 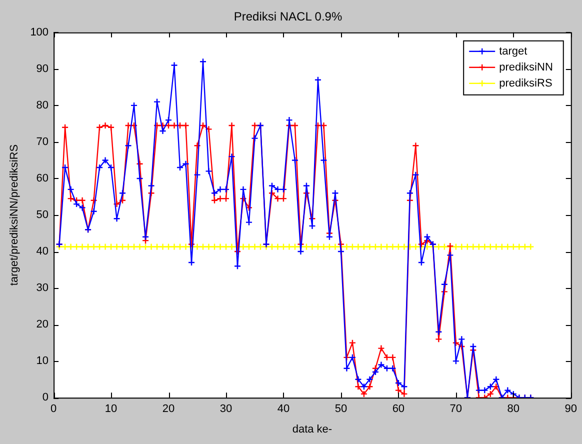 I want to click on x-tick-label: 80, so click(x=513, y=409).